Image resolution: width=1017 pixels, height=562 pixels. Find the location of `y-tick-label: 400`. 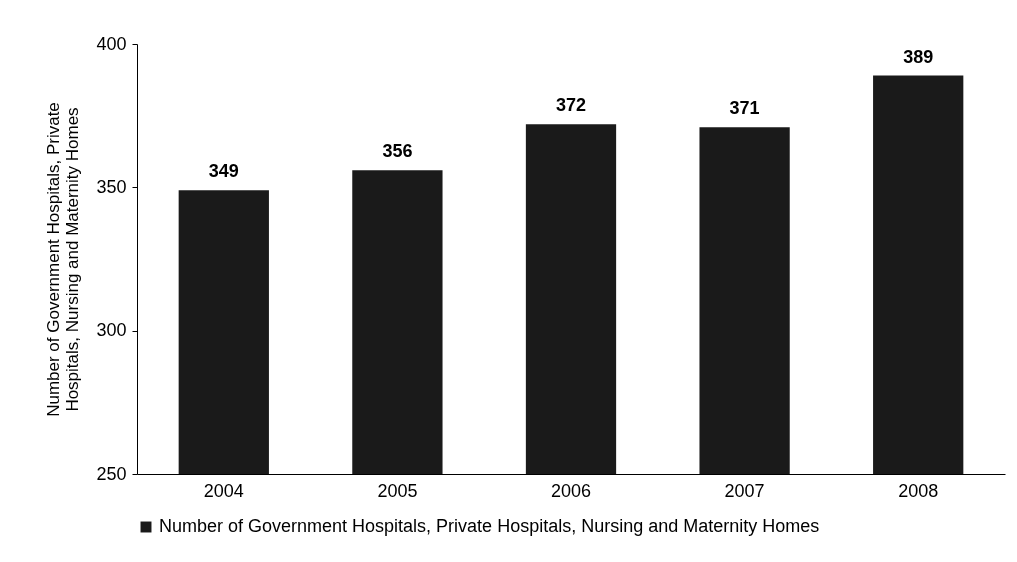

y-tick-label: 400 is located at coordinates (111, 43).